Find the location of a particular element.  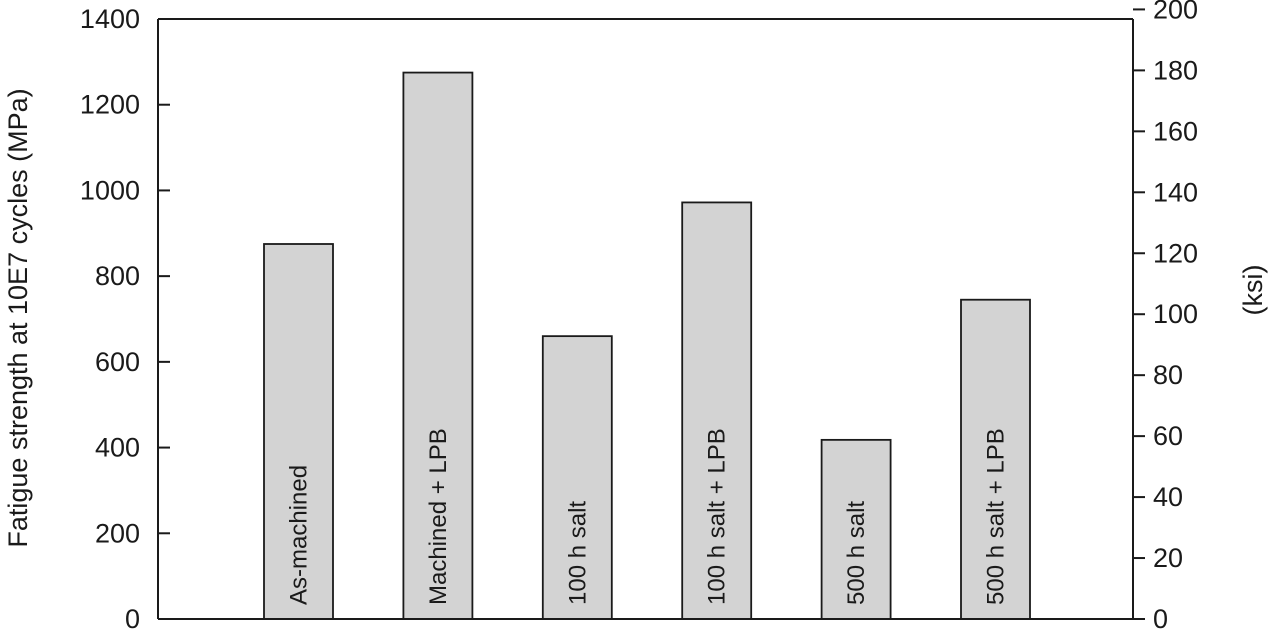

y-tick-label-left-1: 200 is located at coordinates (117, 533).